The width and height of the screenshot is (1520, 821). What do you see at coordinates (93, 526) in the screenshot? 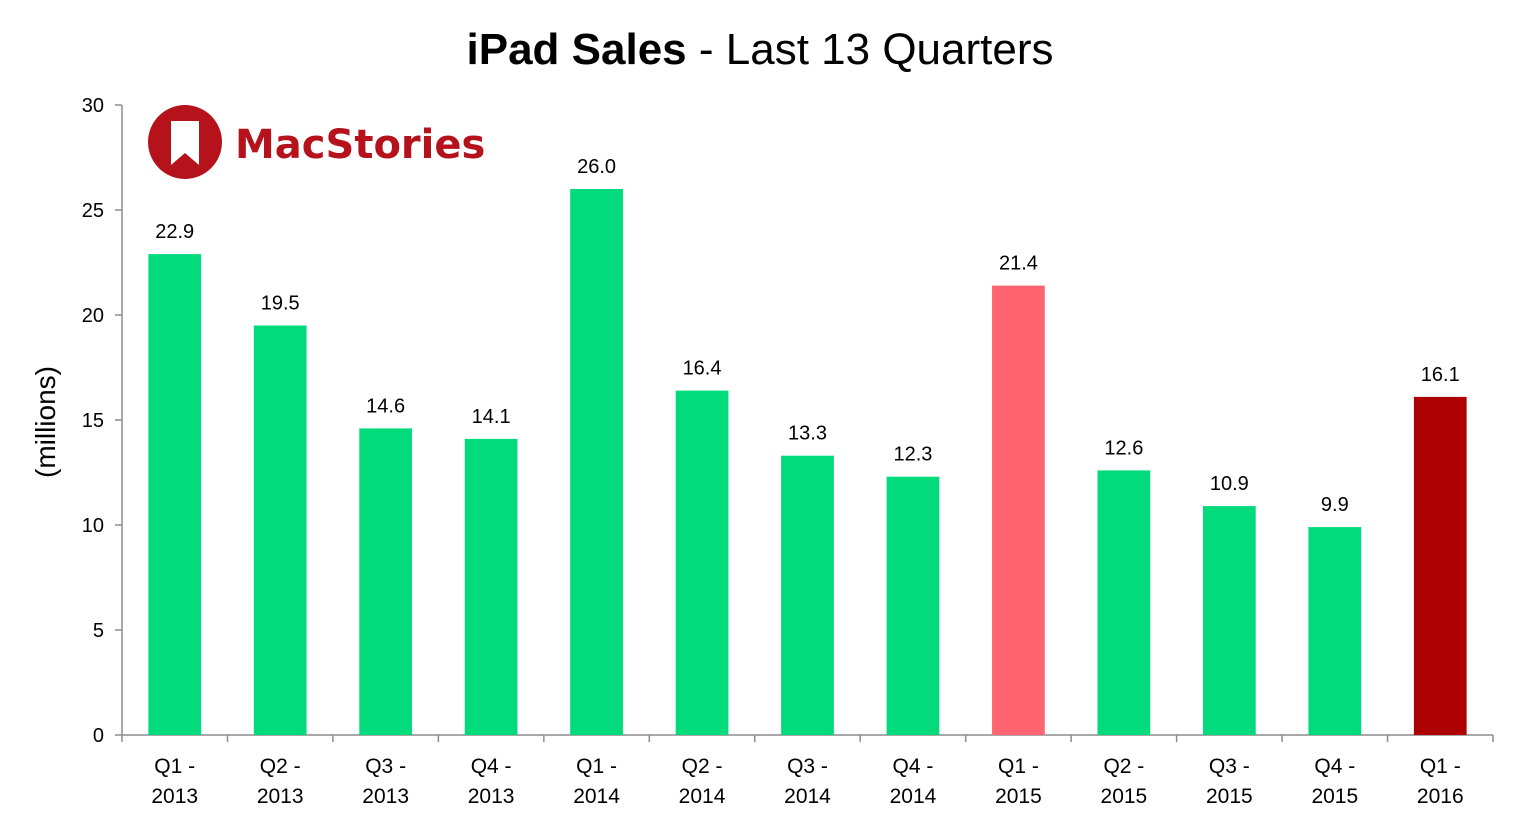
I see `y-tick-label: 10` at bounding box center [93, 526].